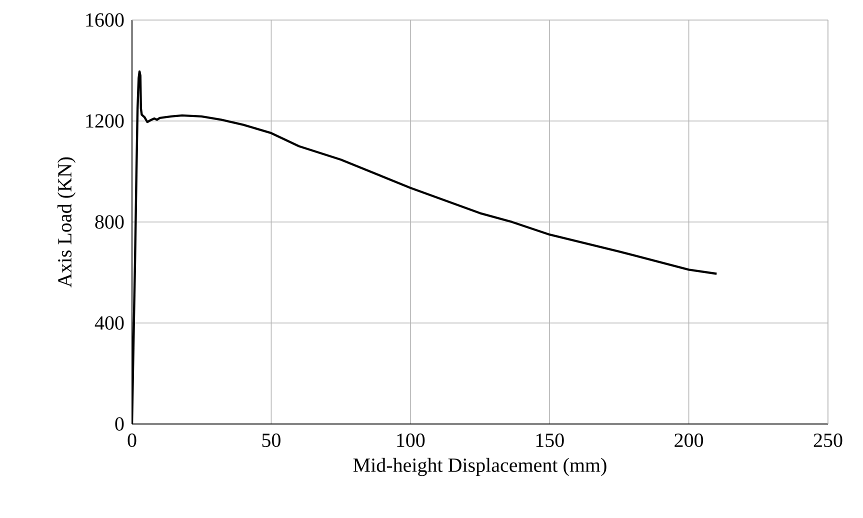 This screenshot has width=863, height=518. Describe the element at coordinates (109, 222) in the screenshot. I see `y-tick-label: 800` at that location.